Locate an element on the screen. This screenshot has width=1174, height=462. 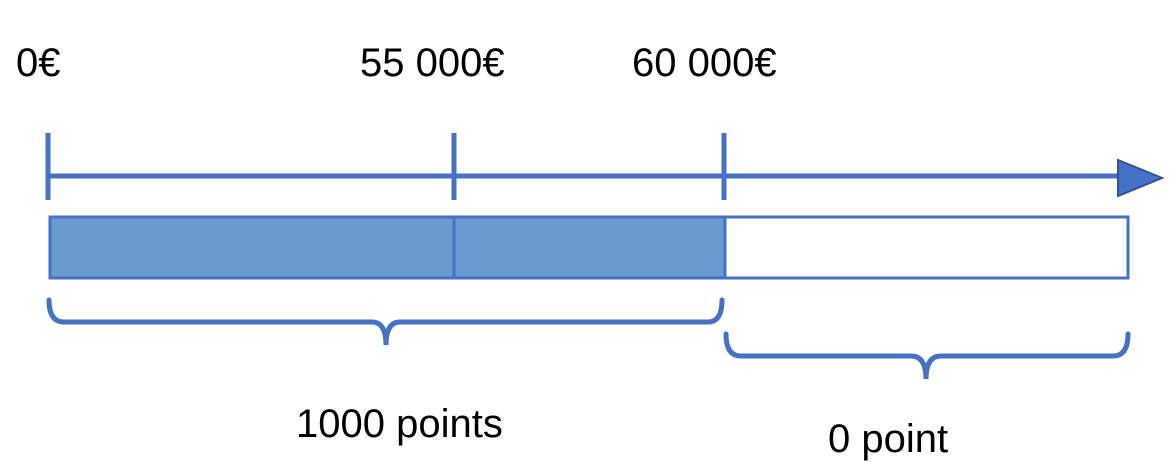
segment-bar-60000-plus is located at coordinates (926, 247).